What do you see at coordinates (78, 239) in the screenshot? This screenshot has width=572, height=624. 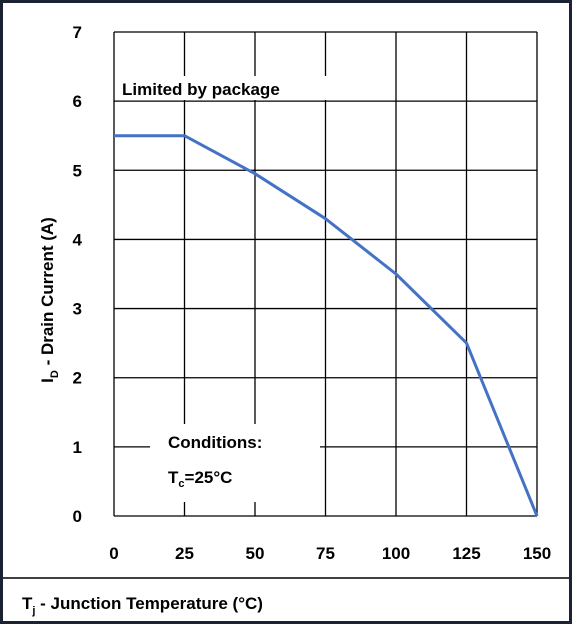 I see `y-tick-label-4: 4` at bounding box center [78, 239].